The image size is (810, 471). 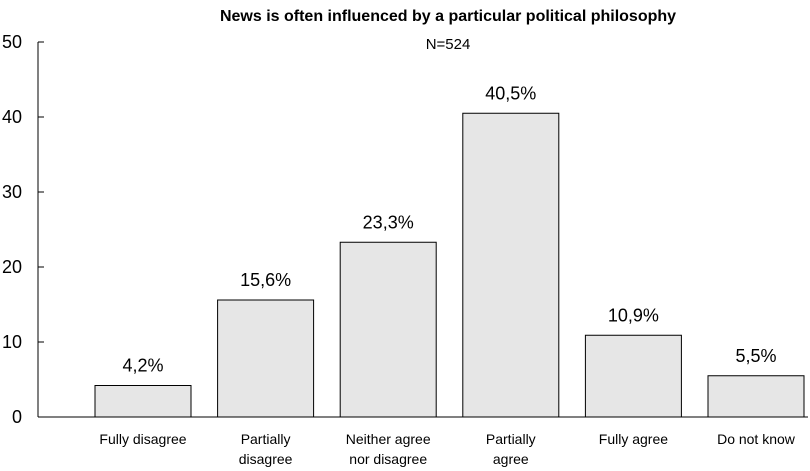 What do you see at coordinates (633, 315) in the screenshot?
I see `data-label: 10,9%` at bounding box center [633, 315].